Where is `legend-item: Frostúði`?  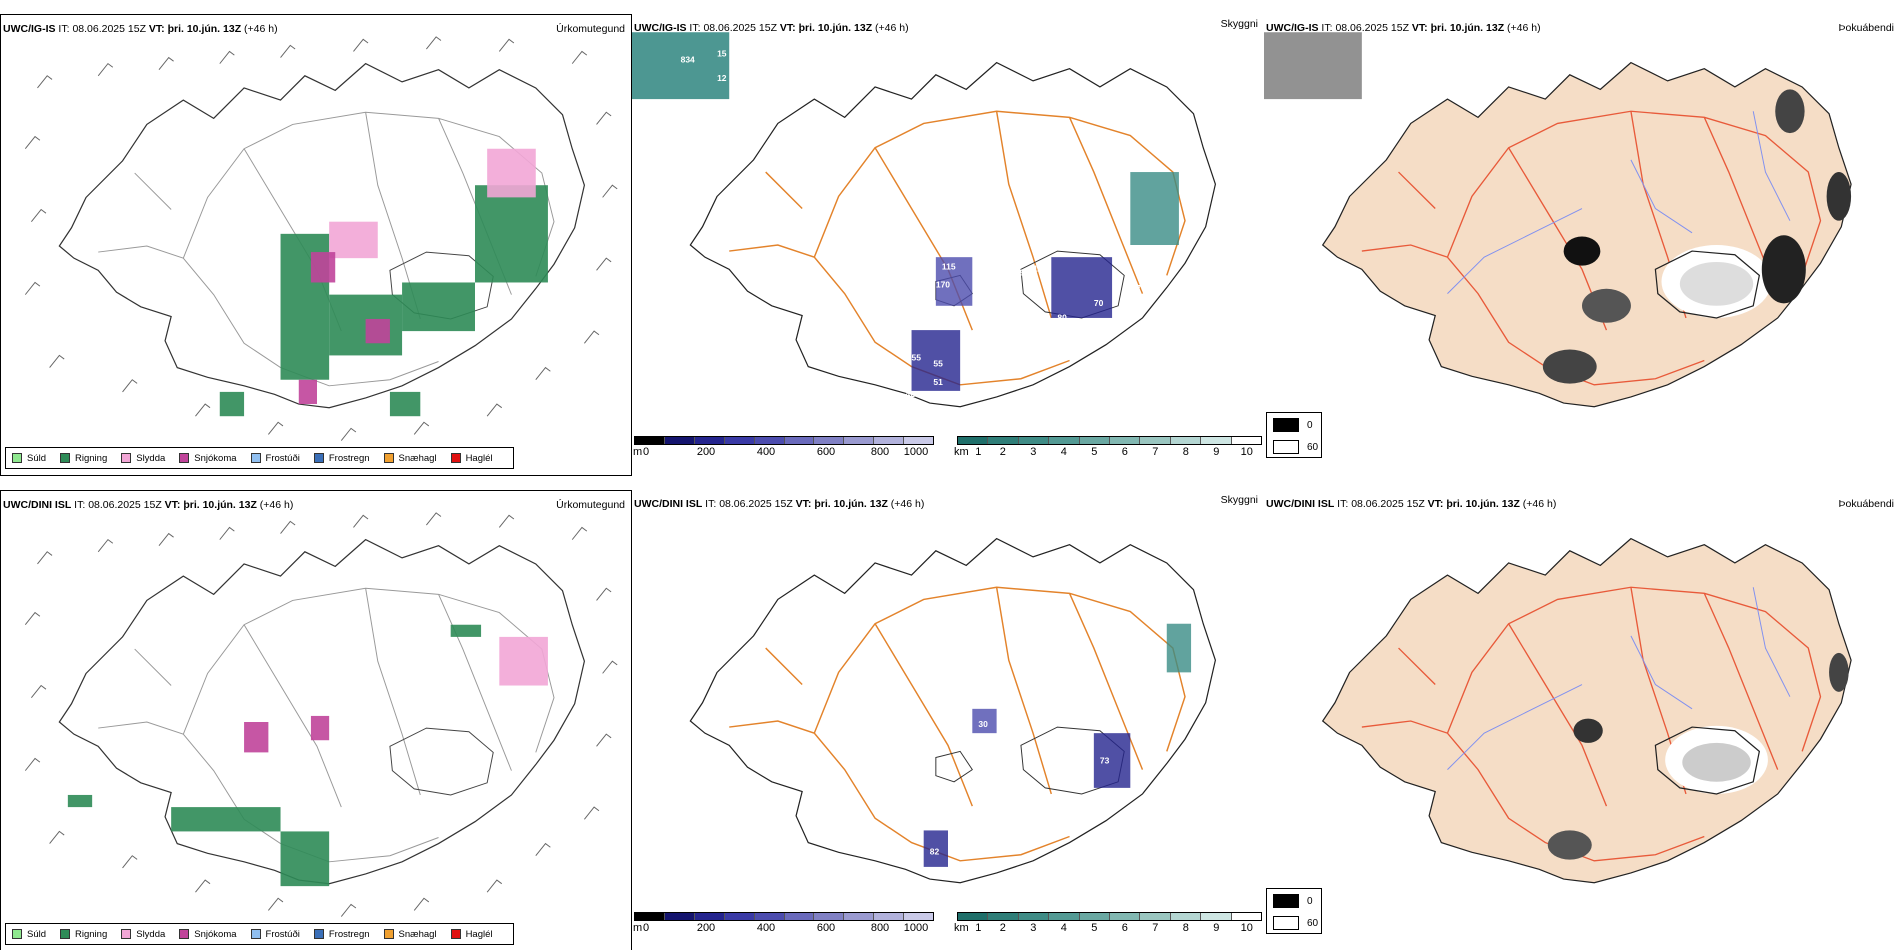
legend-item: Frostúði is located at coordinates (275, 458).